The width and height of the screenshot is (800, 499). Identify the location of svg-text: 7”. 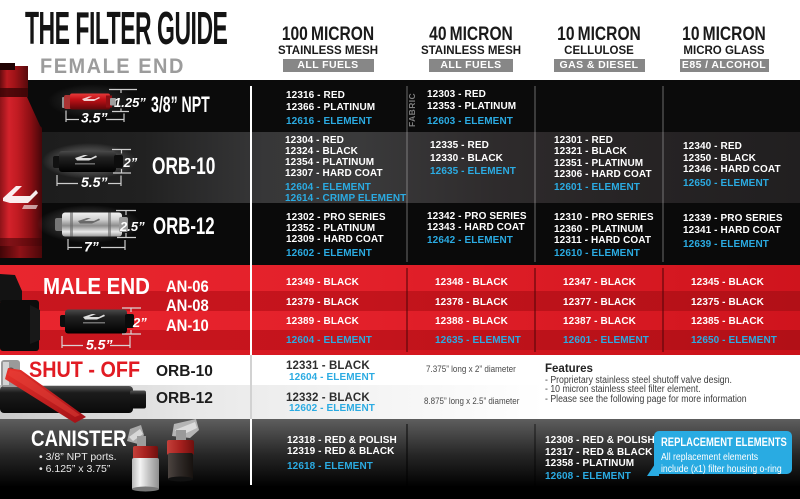
(91, 247).